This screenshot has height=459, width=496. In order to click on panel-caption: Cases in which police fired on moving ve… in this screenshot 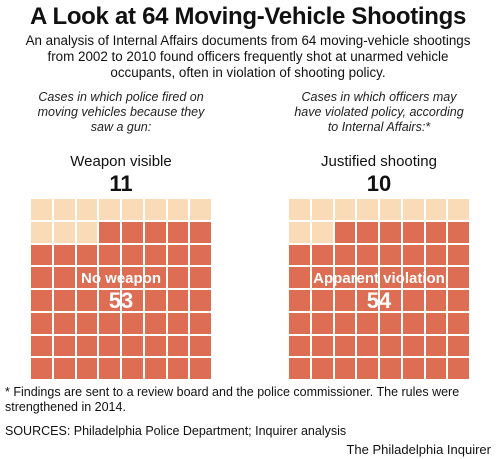, I will do `click(121, 112)`.